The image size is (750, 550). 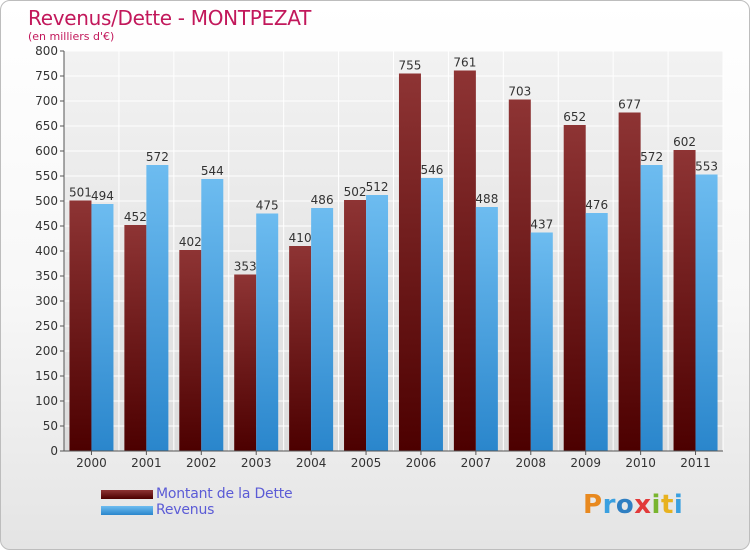 What do you see at coordinates (127, 494) in the screenshot?
I see `legend-swatch-dette` at bounding box center [127, 494].